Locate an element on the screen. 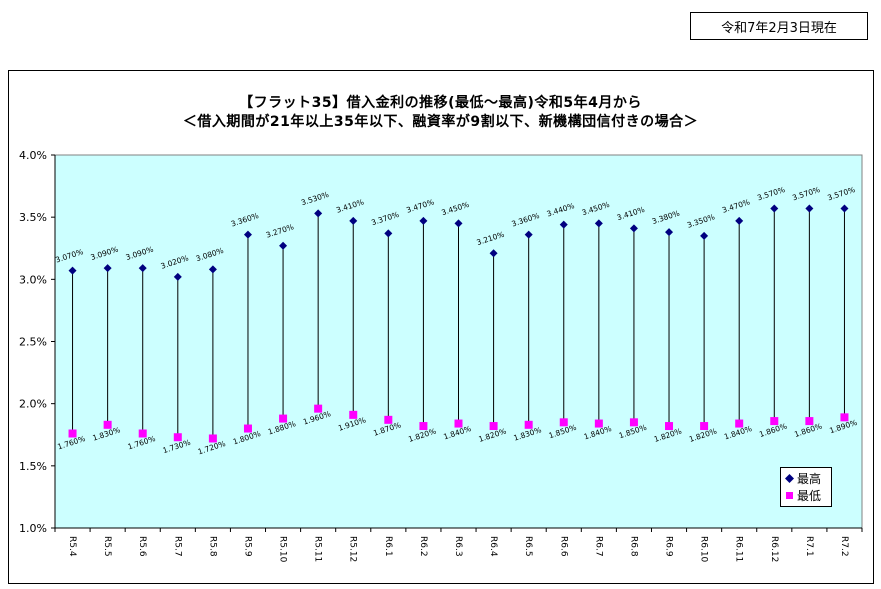  x-tick-label: R5.6 is located at coordinates (142, 546).